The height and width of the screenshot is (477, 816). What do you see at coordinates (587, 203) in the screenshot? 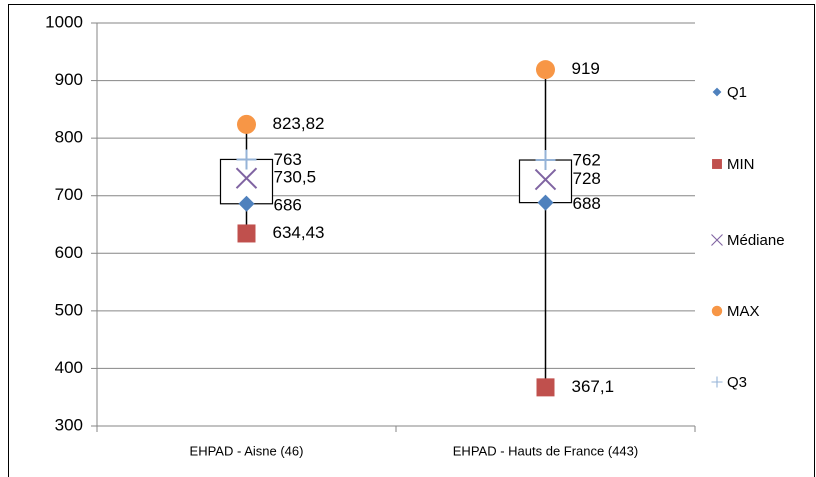
I see `data-label: 688` at bounding box center [587, 203].